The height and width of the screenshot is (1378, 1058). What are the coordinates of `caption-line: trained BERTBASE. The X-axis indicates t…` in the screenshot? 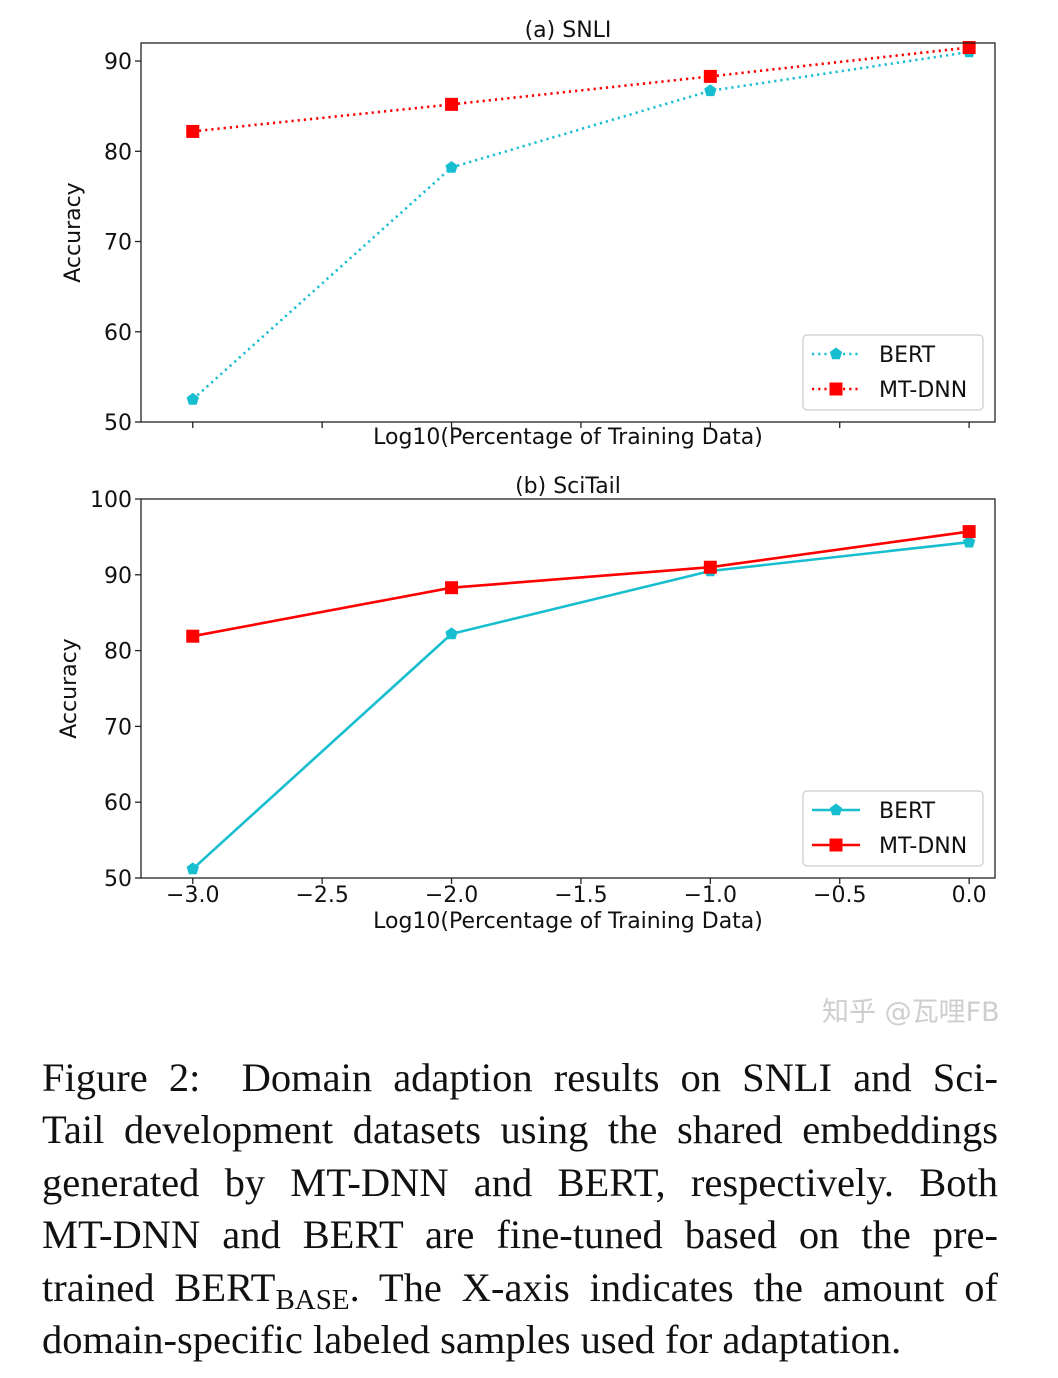 It's located at (520, 1289).